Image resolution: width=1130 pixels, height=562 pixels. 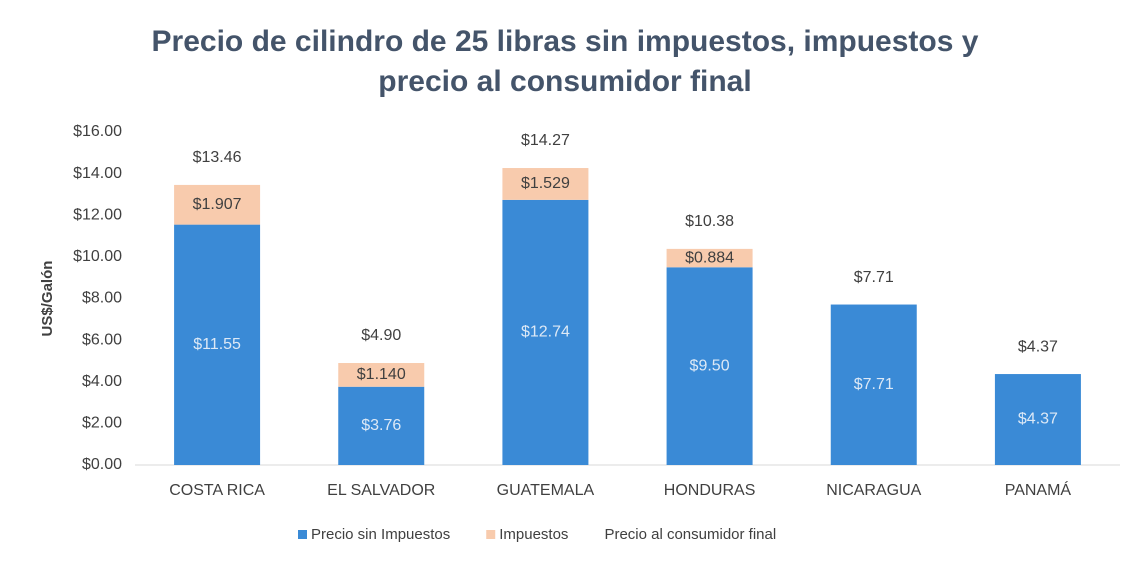 I want to click on y-tick-label: $14.00, so click(x=97, y=173).